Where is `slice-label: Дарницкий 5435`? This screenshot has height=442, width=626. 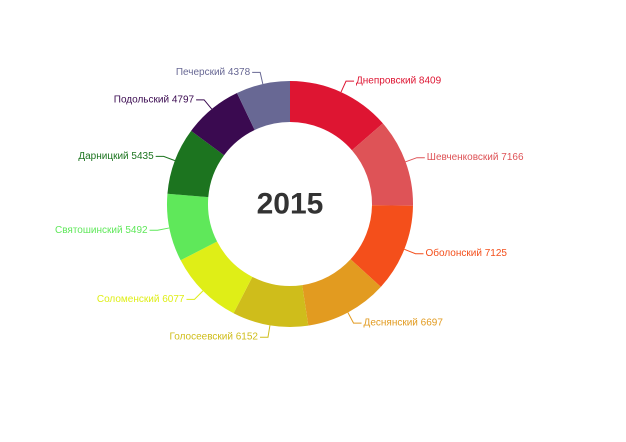 slice-label: Дарницкий 5435 is located at coordinates (116, 156).